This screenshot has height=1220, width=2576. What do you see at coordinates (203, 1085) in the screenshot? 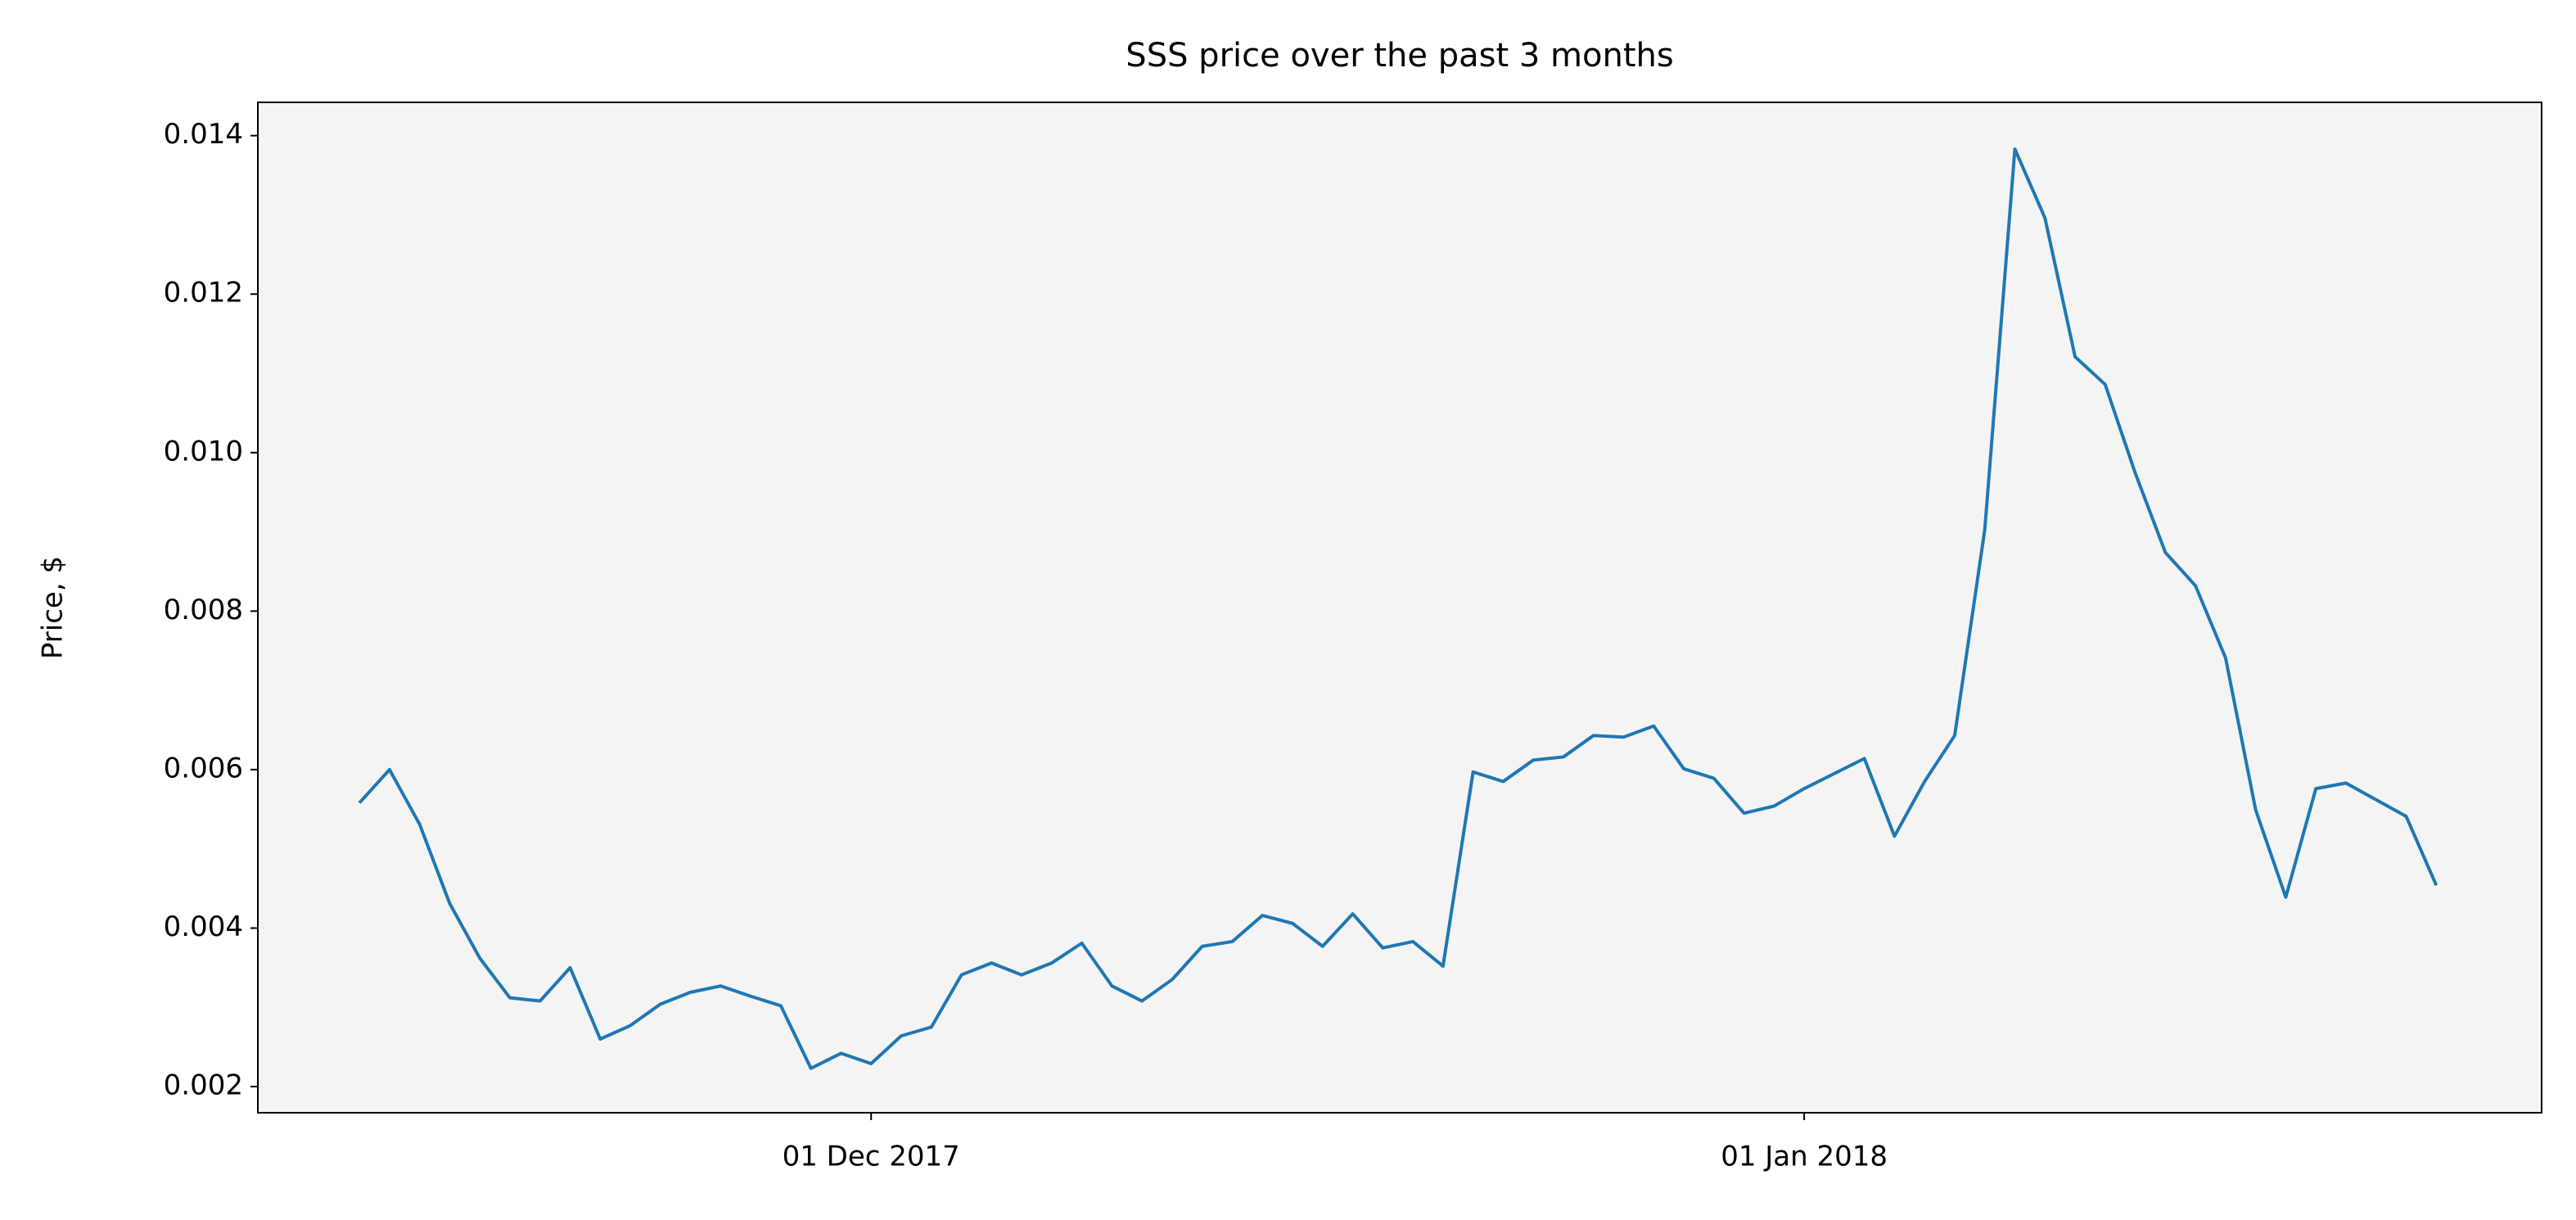
I see `y-tick-label: 0.002` at bounding box center [203, 1085].